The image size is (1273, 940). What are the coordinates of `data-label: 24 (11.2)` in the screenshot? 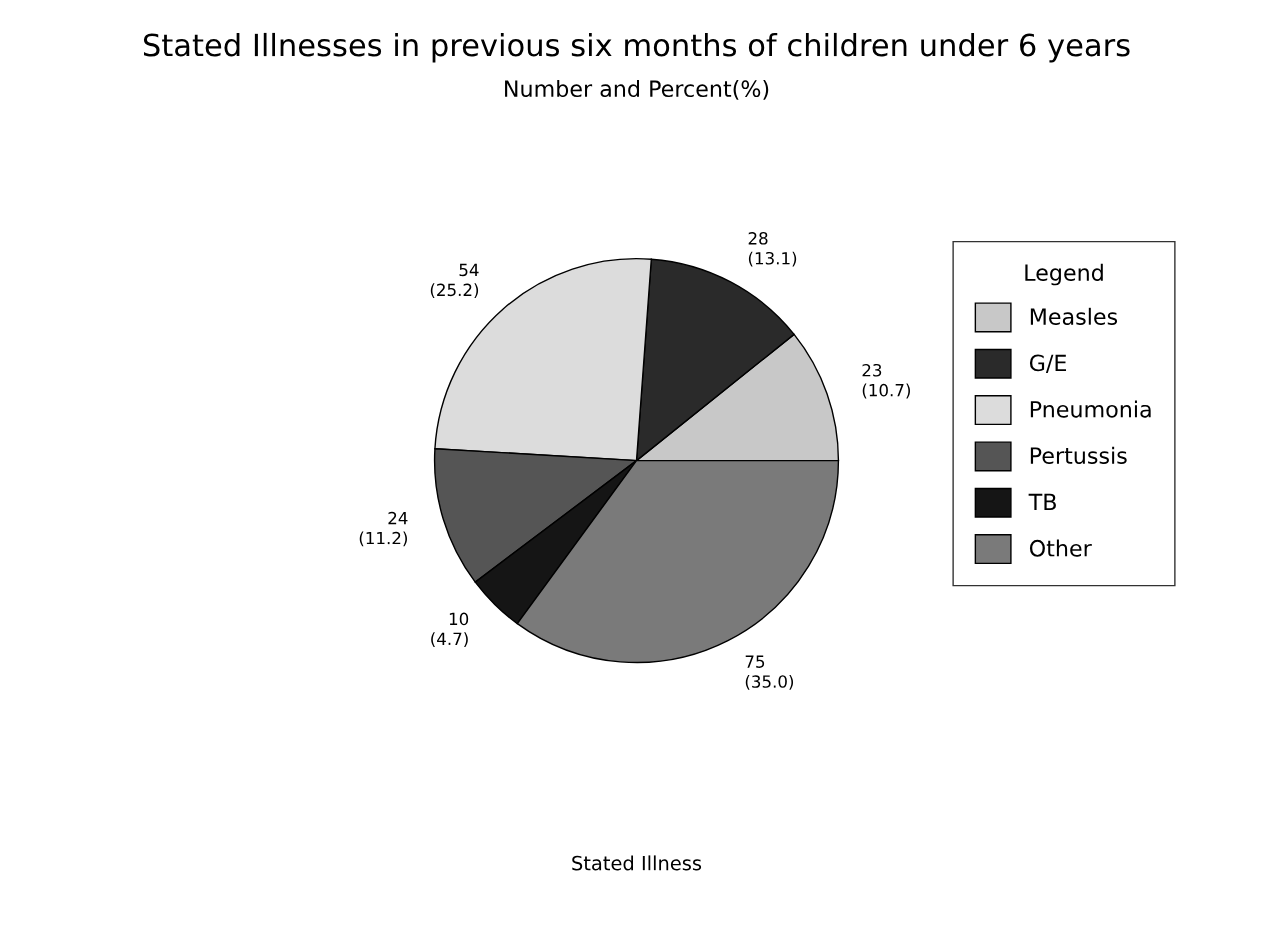 It's located at (383, 529).